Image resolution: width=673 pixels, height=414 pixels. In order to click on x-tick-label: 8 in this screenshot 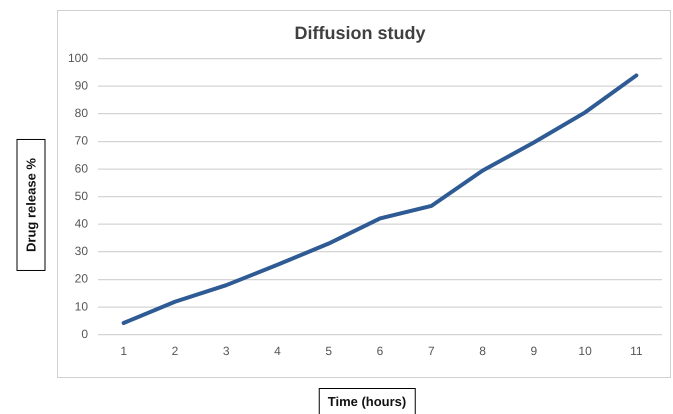, I will do `click(482, 351)`.